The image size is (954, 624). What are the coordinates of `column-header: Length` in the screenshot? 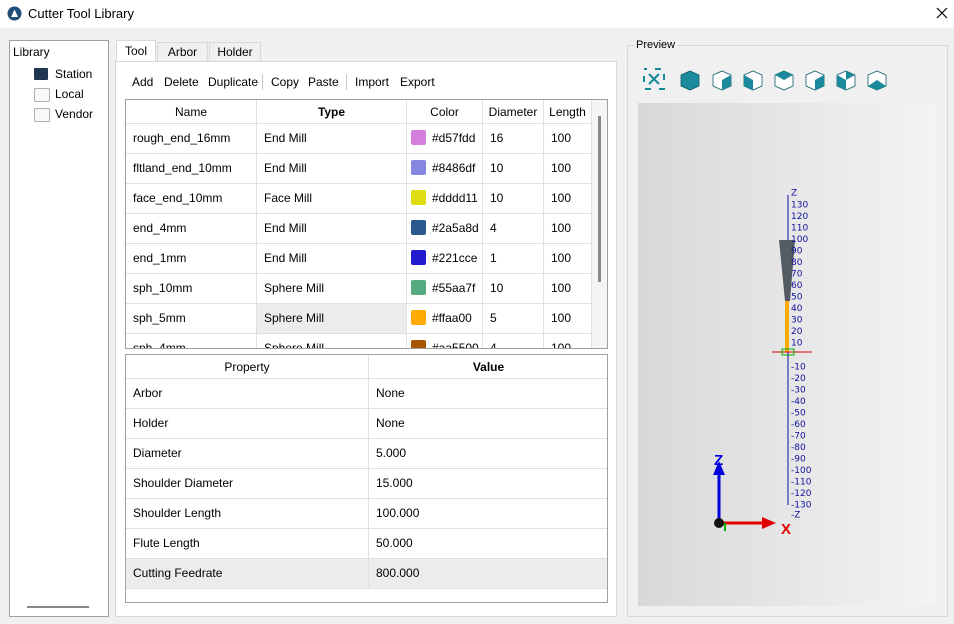 It's located at (568, 112).